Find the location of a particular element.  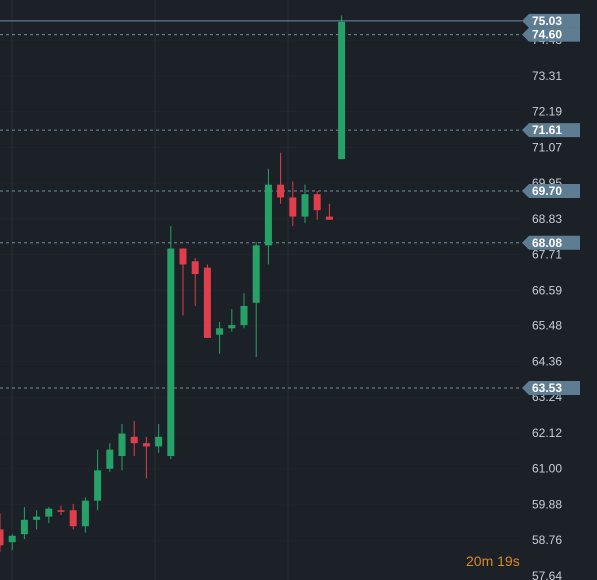

timer-seconds: 19 is located at coordinates (505, 561).